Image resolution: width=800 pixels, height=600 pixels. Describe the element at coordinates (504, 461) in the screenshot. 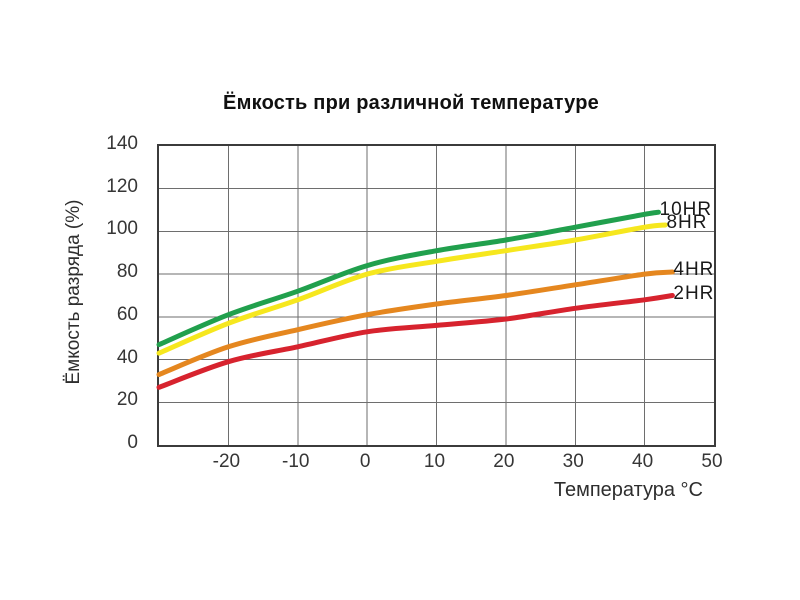

I see `x-tick-label-20: 20` at that location.